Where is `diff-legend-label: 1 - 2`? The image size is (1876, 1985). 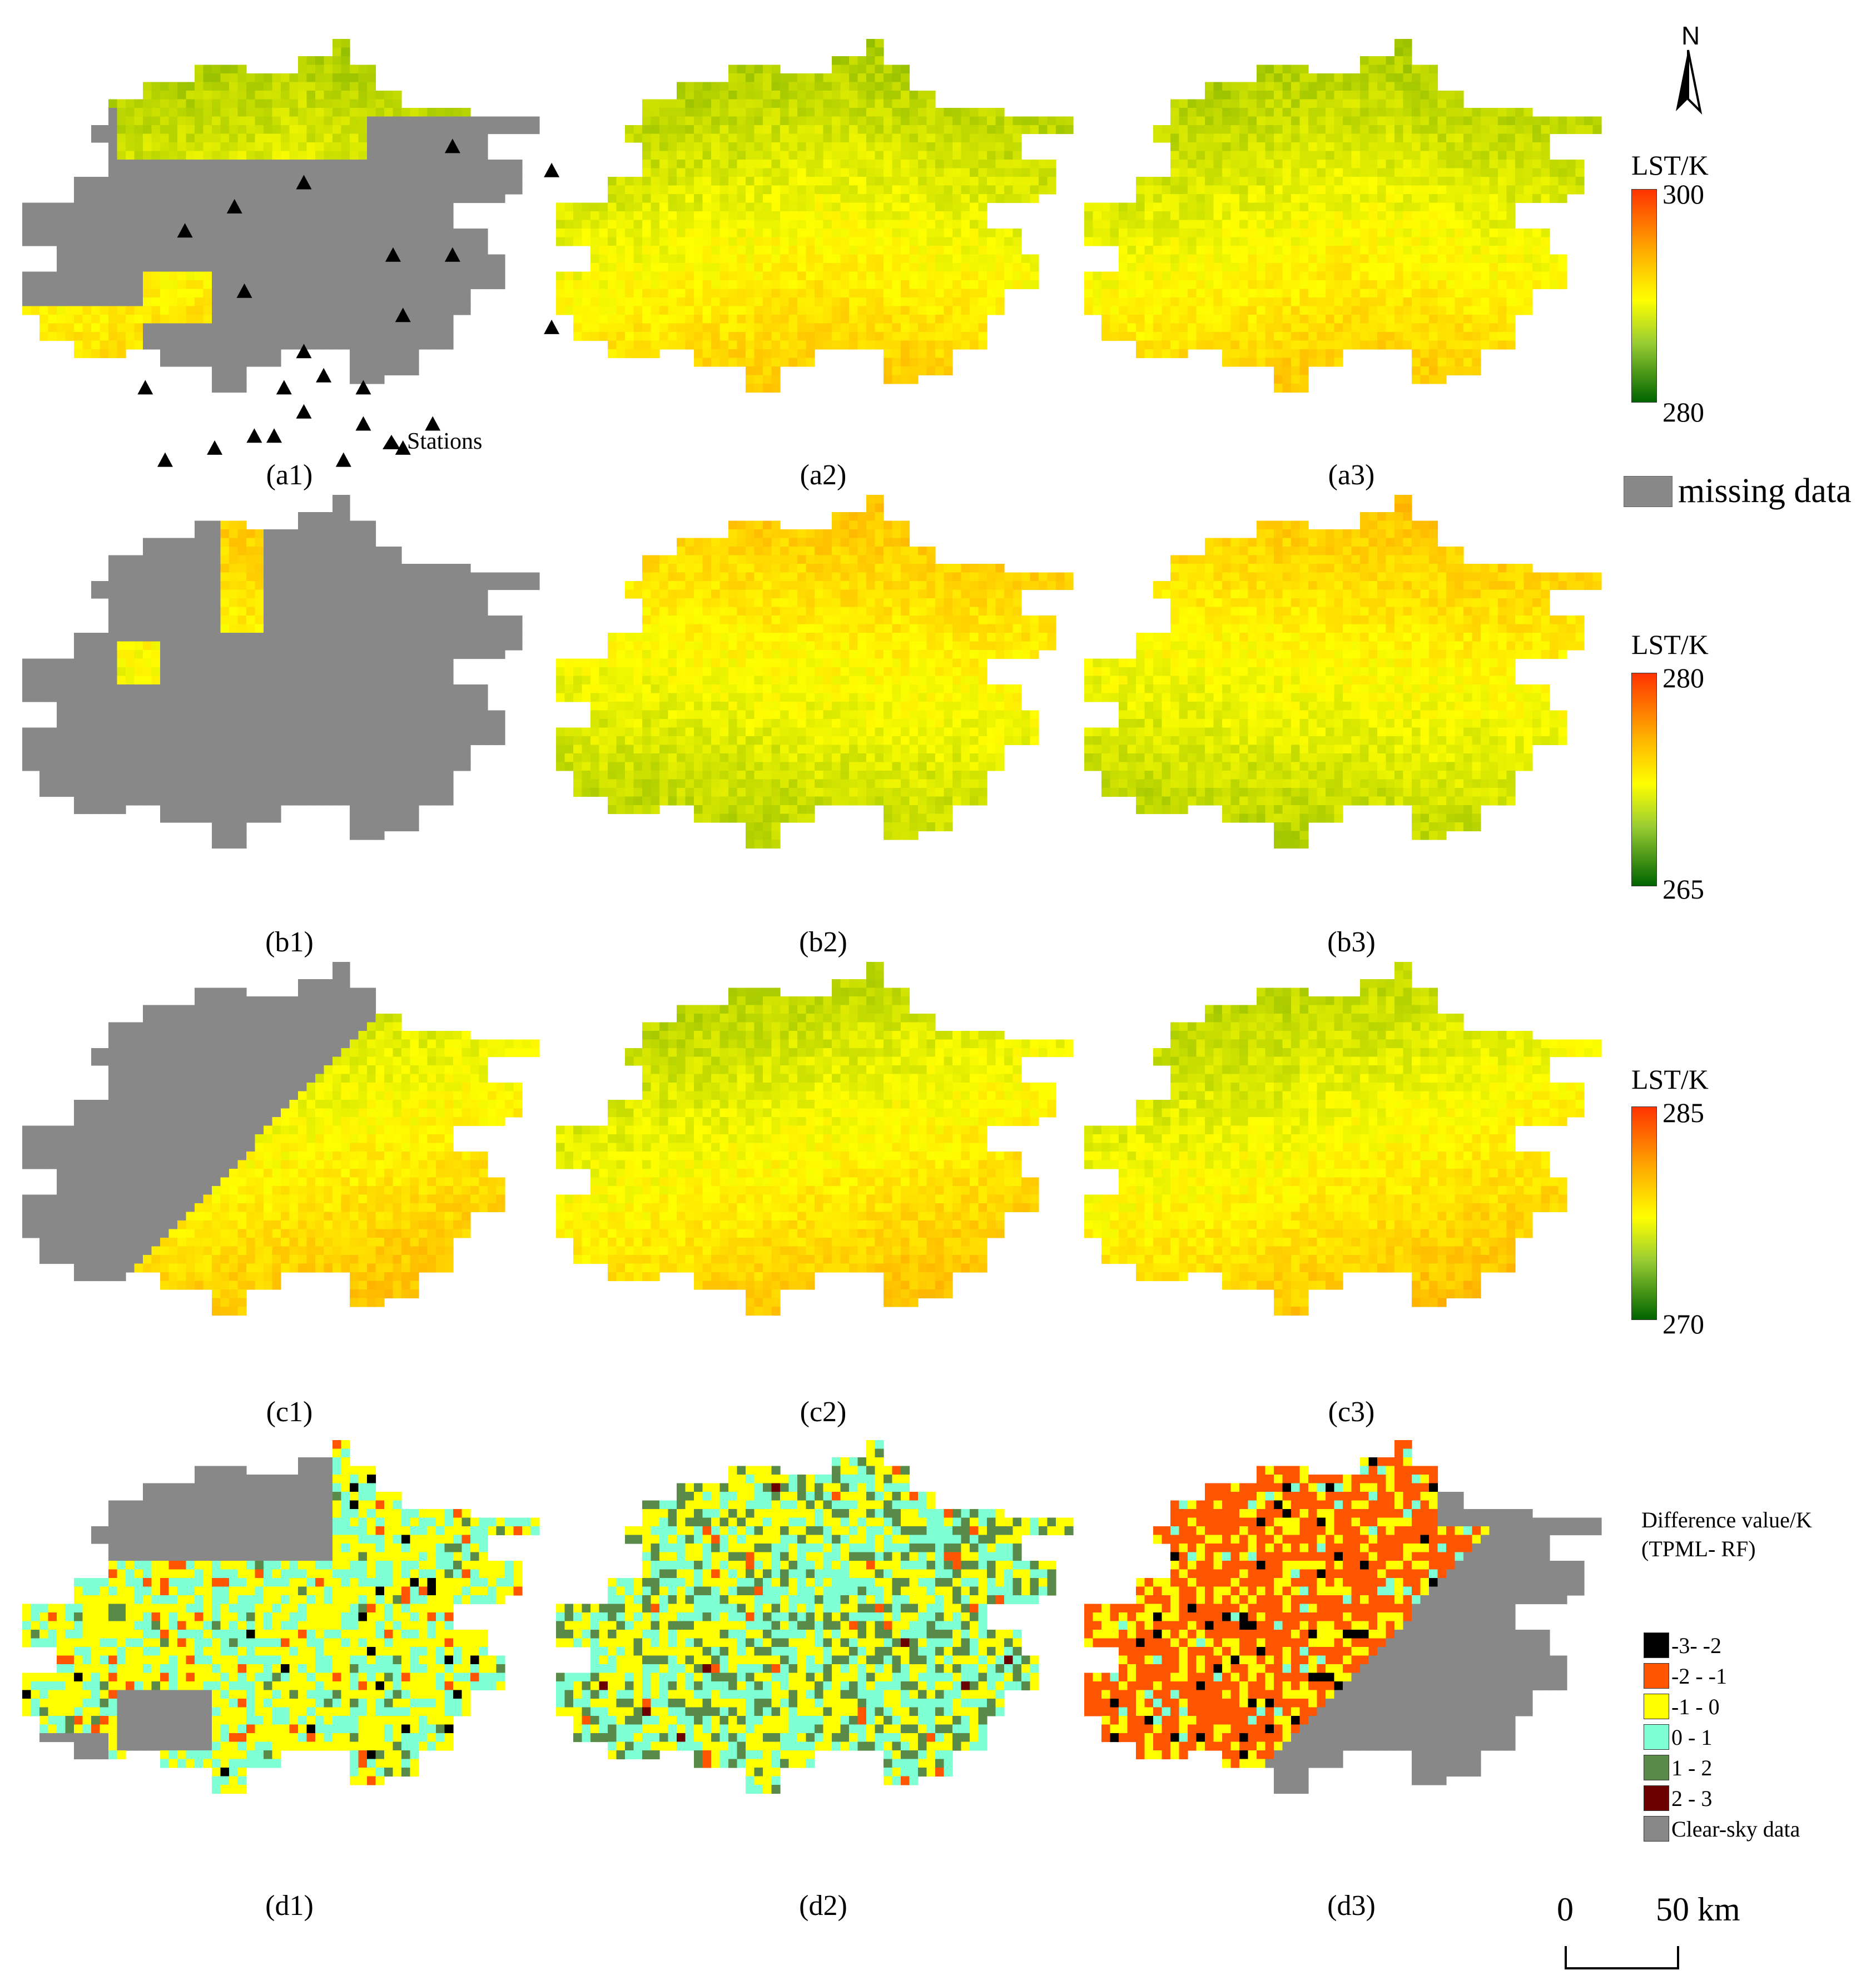
diff-legend-label: 1 - 2 is located at coordinates (1692, 1767).